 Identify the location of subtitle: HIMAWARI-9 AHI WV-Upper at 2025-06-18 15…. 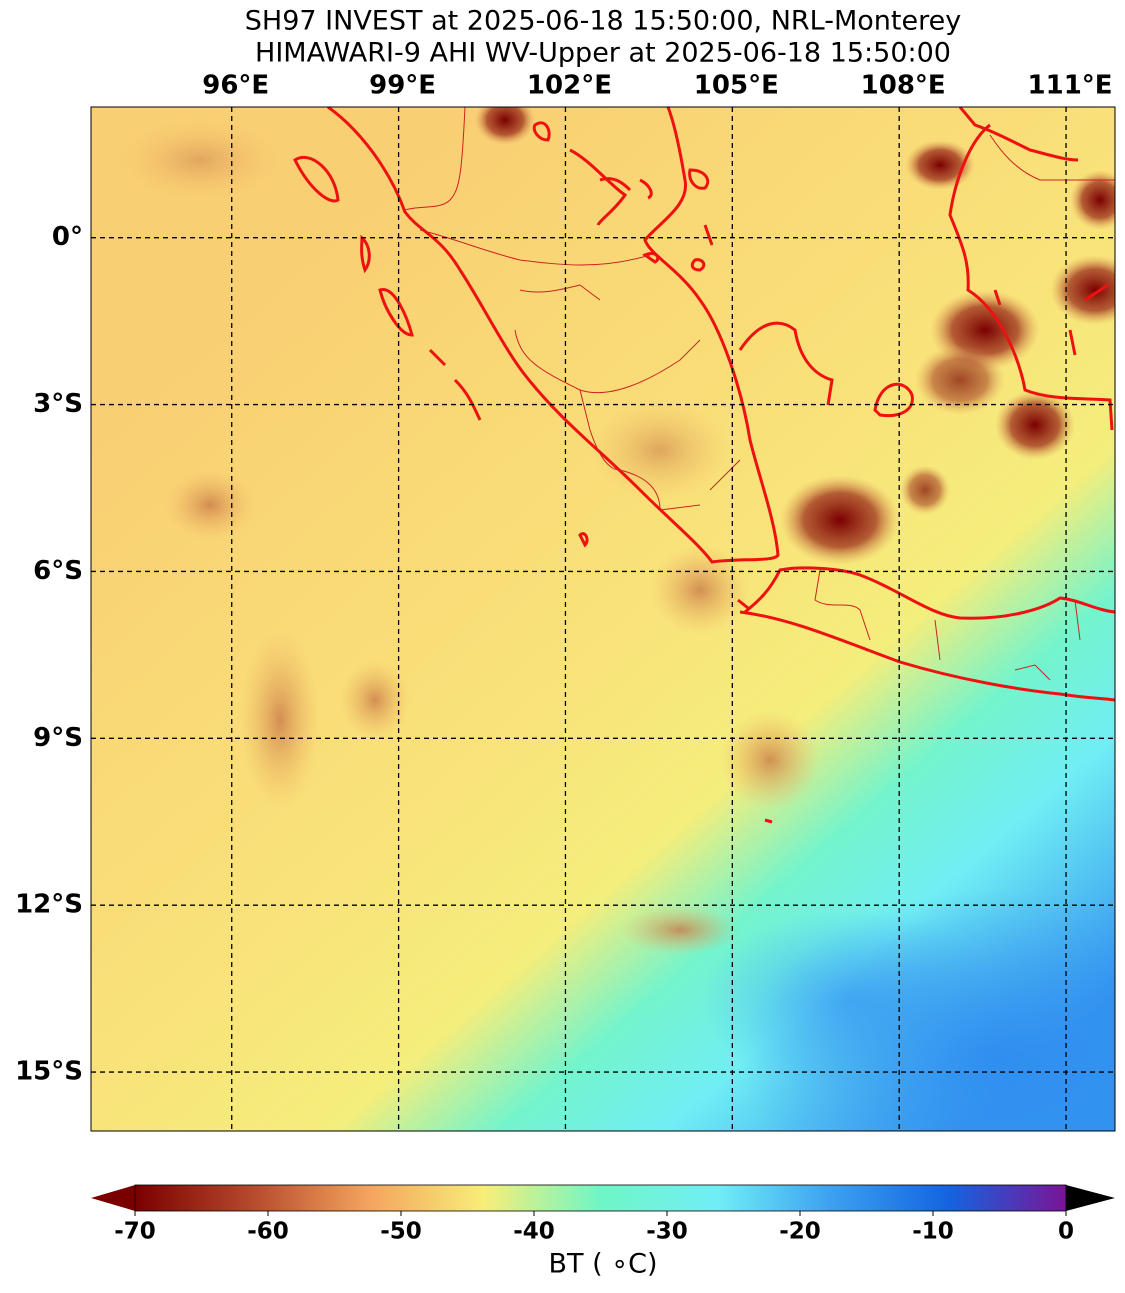
(603, 53).